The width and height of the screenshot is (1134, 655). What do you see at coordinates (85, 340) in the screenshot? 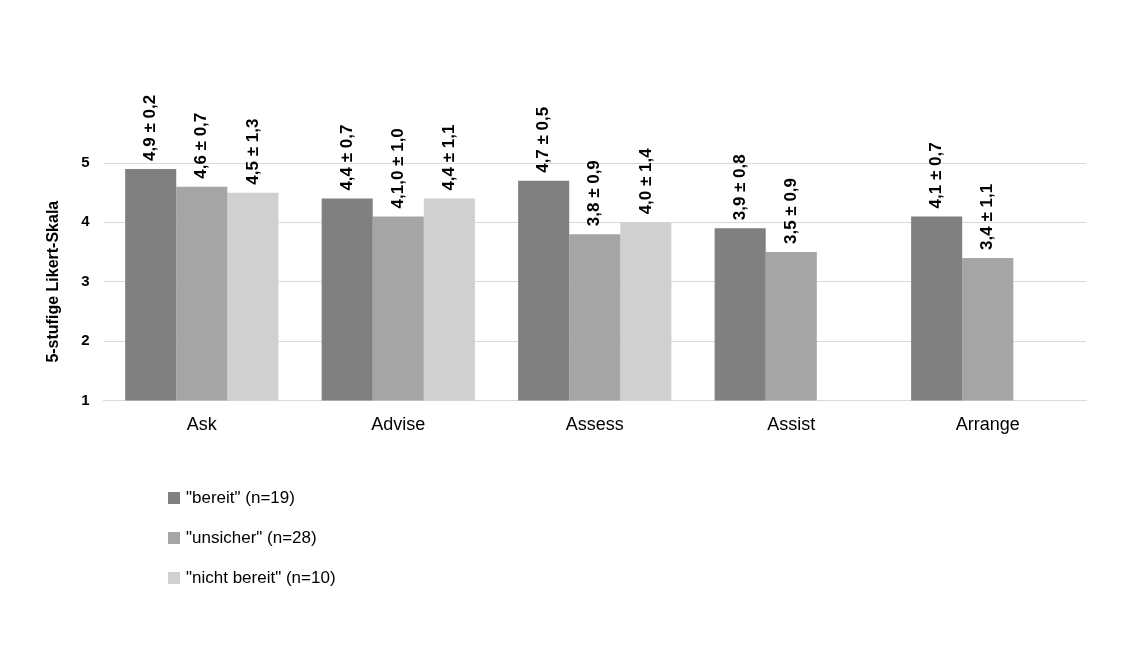
I see `y-tick-label: 2` at bounding box center [85, 340].